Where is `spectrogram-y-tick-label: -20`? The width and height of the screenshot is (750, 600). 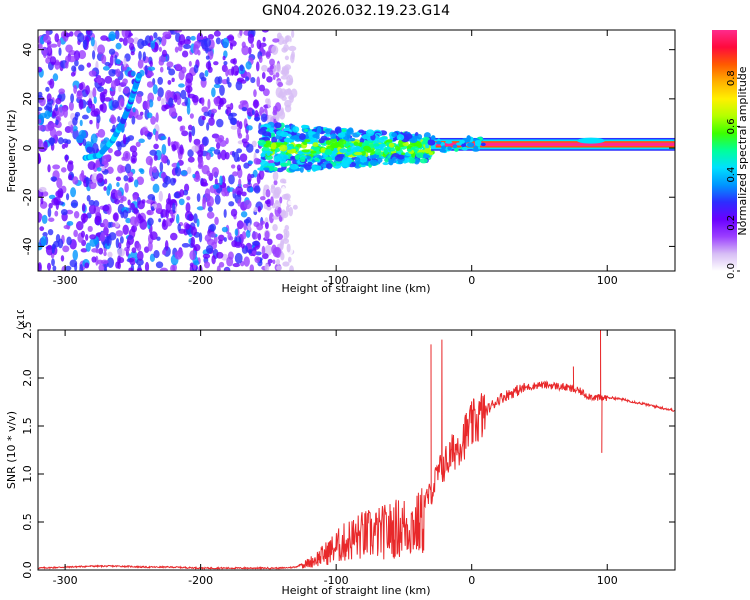
spectrogram-y-tick-label: -20 is located at coordinates (27, 197).